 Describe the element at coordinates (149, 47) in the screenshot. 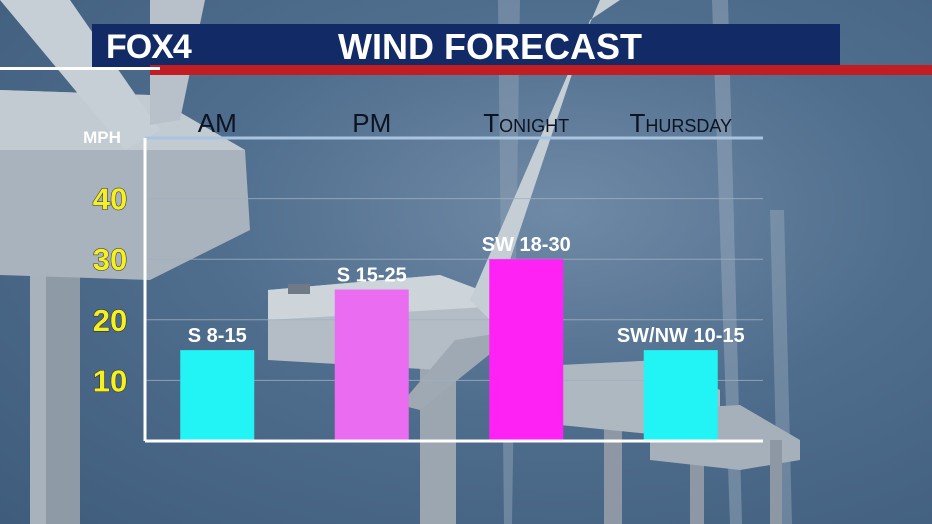

I see `fox4-logo: FOX4` at that location.